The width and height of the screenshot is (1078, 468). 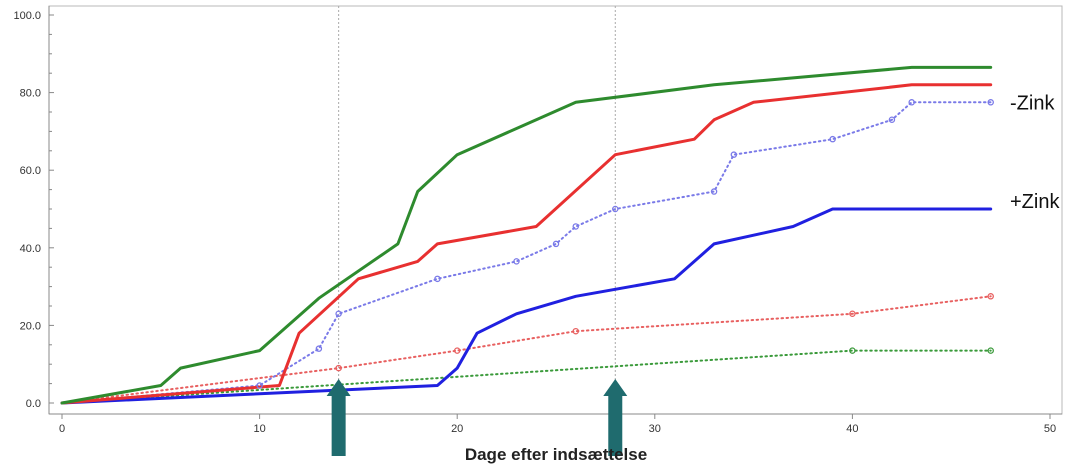 I want to click on x-tick-label: 20, so click(x=457, y=429).